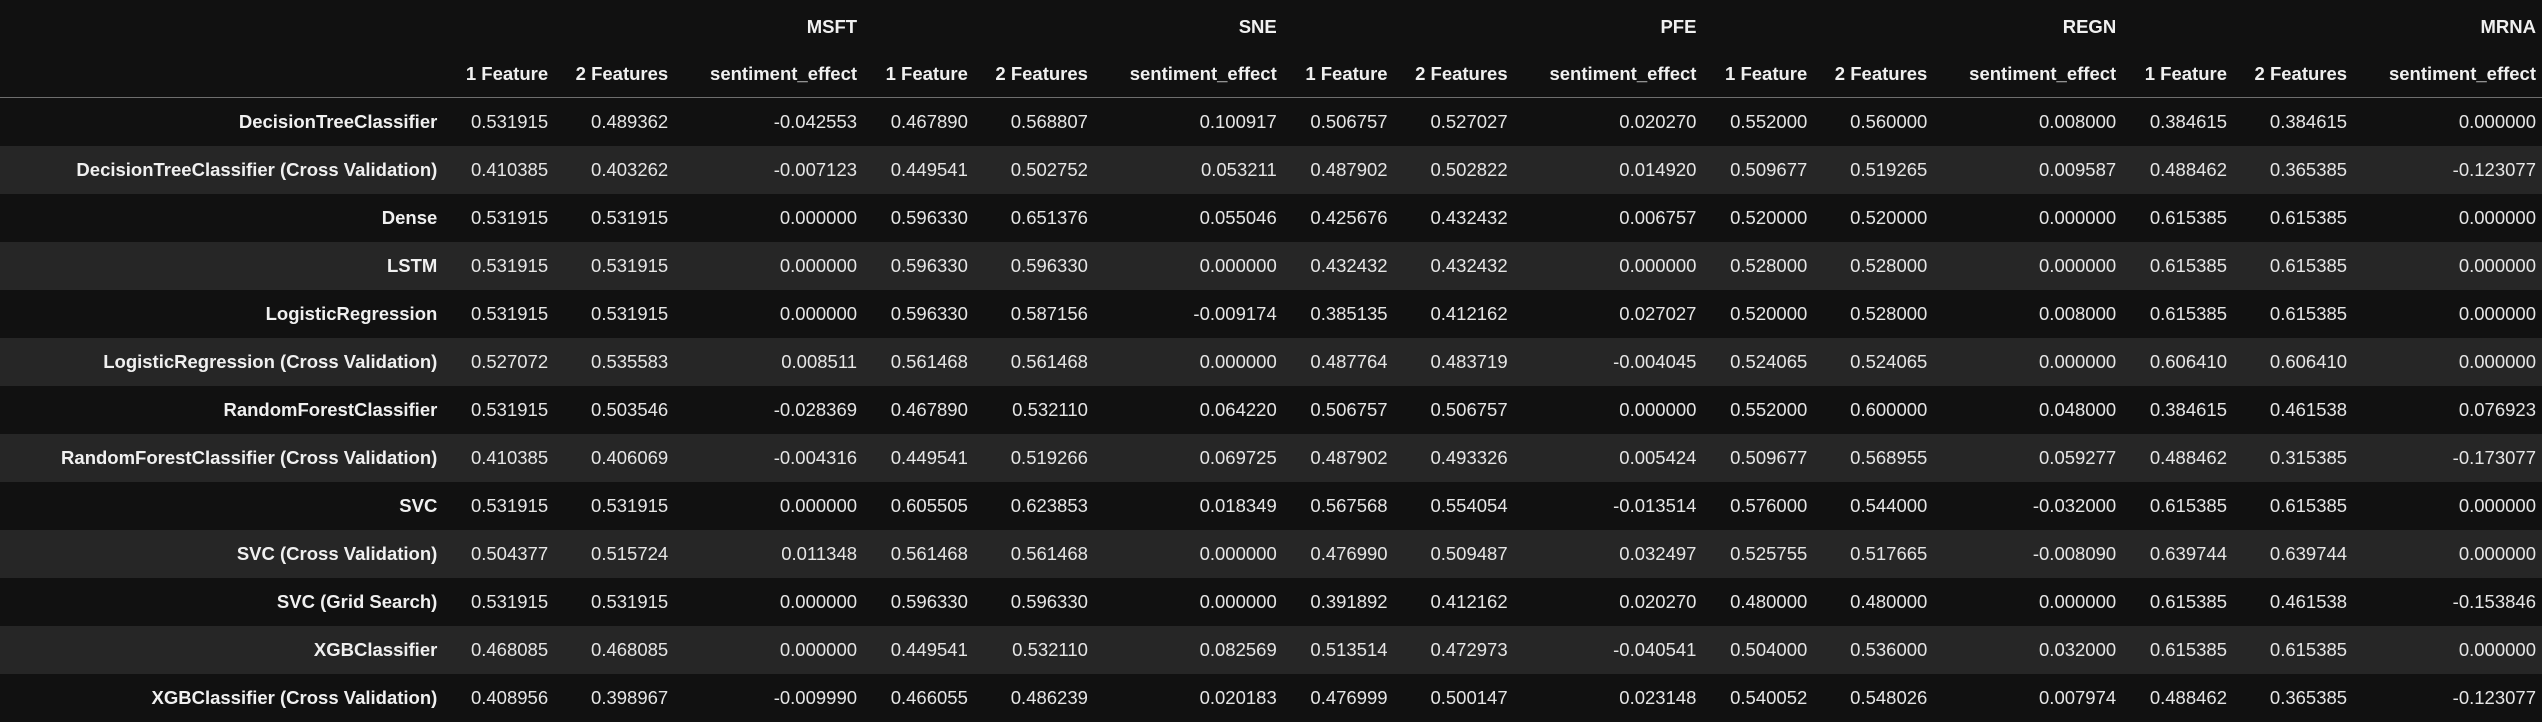 The height and width of the screenshot is (722, 2542). I want to click on value-cell: -0.004045, so click(1655, 361).